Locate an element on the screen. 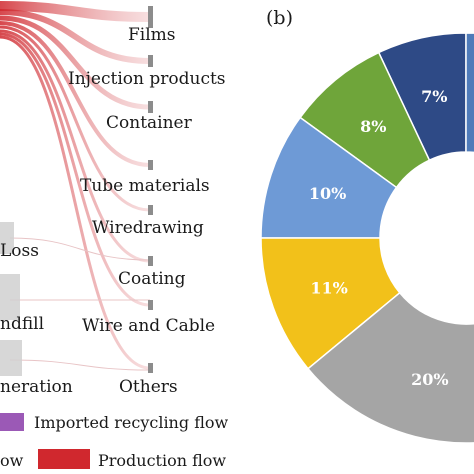 This screenshot has height=474, width=474. legend-label: Imported recycling flow is located at coordinates (131, 422).